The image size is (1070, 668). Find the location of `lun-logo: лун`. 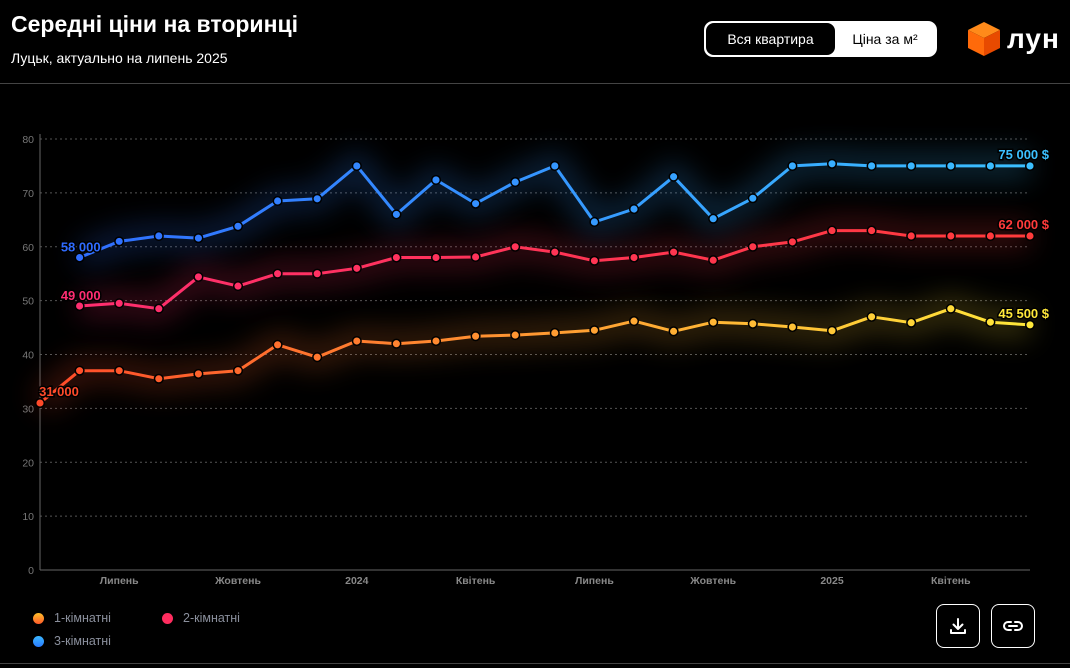

lun-logo: лун is located at coordinates (1013, 39).